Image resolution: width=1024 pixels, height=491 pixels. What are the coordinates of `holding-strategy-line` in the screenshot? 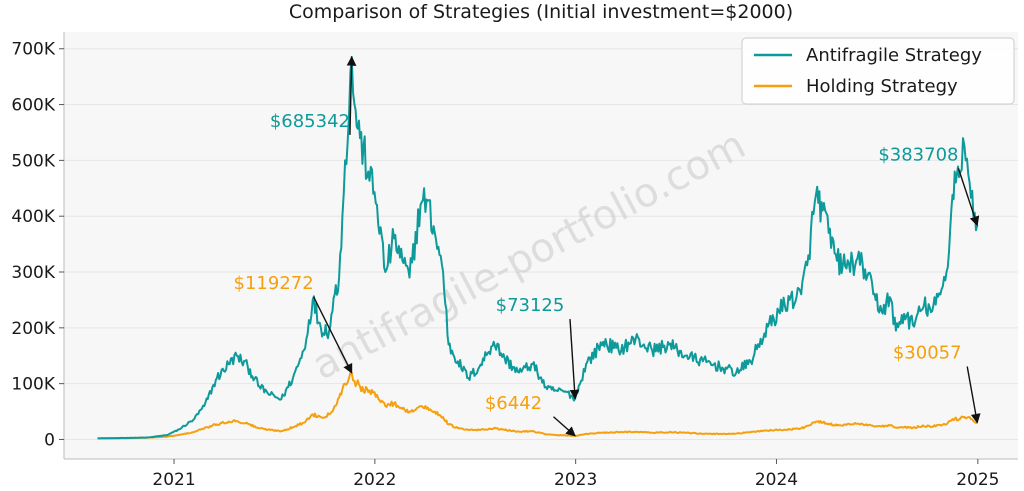 It's located at (537, 405).